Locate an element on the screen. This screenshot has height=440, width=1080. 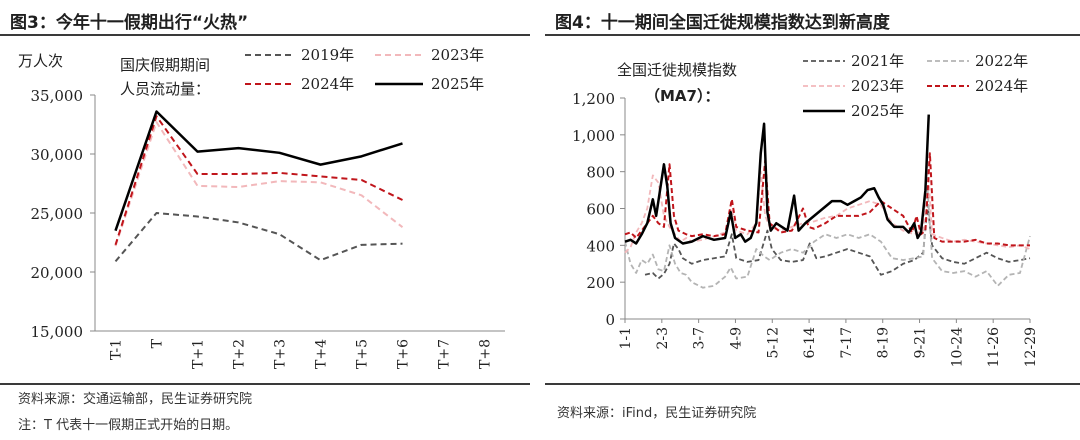
y-tick-label: 15,000 is located at coordinates (57, 332).